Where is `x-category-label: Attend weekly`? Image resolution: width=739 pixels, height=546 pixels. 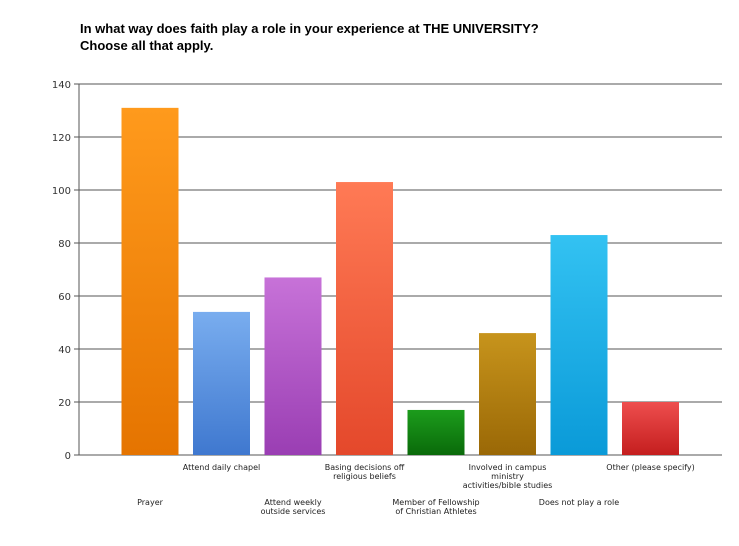
x-category-label: Attend weekly is located at coordinates (292, 502).